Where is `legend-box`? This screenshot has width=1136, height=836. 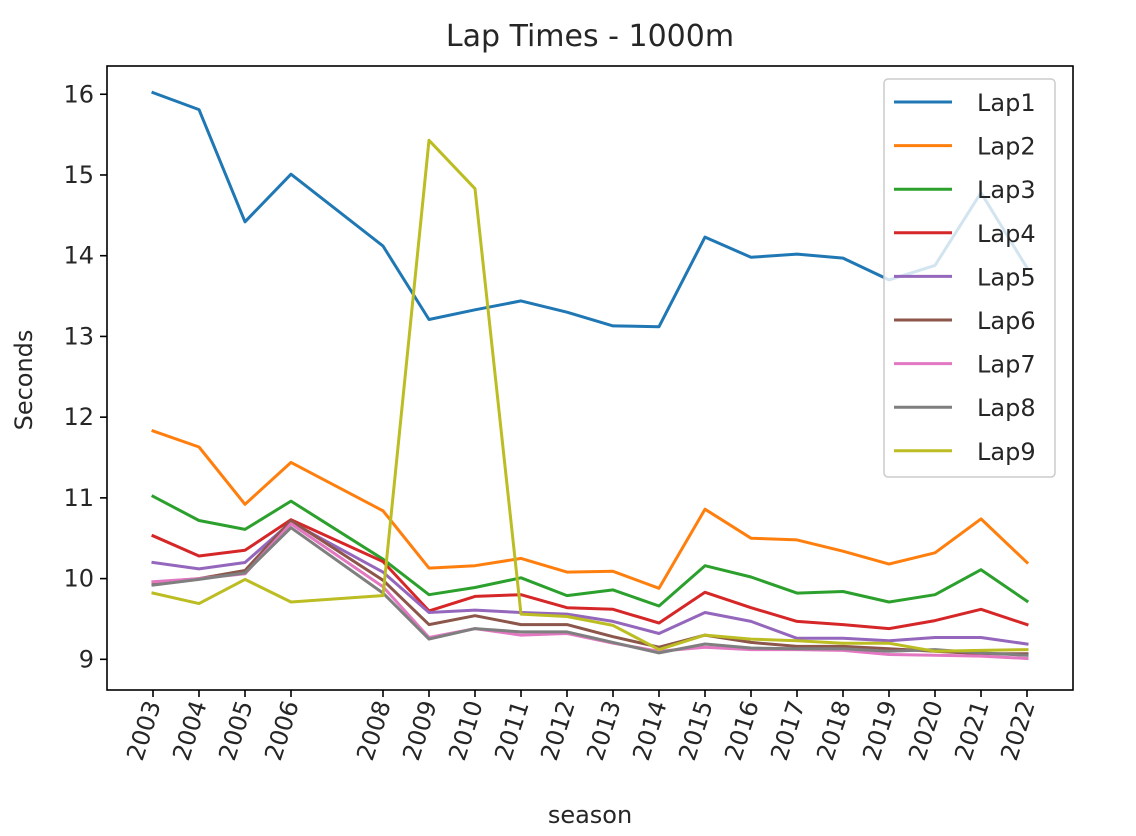 legend-box is located at coordinates (969, 278).